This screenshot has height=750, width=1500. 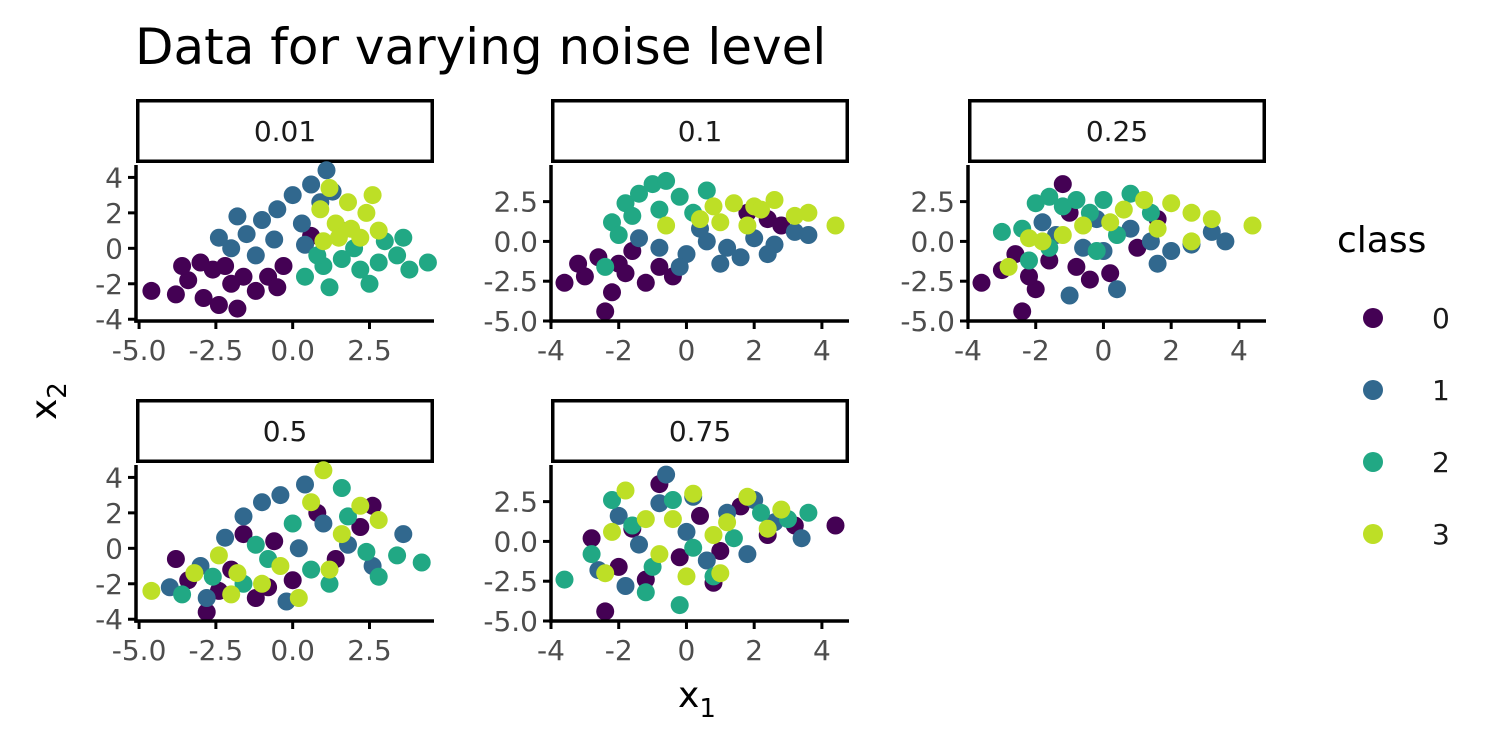 I want to click on x-tick-label: 2.5, so click(x=369, y=650).